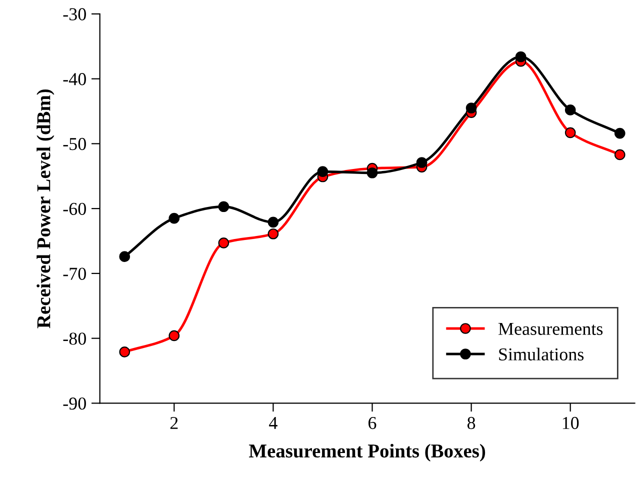  What do you see at coordinates (367, 453) in the screenshot?
I see `x-axis-title: Measurement Points (Boxes)` at bounding box center [367, 453].